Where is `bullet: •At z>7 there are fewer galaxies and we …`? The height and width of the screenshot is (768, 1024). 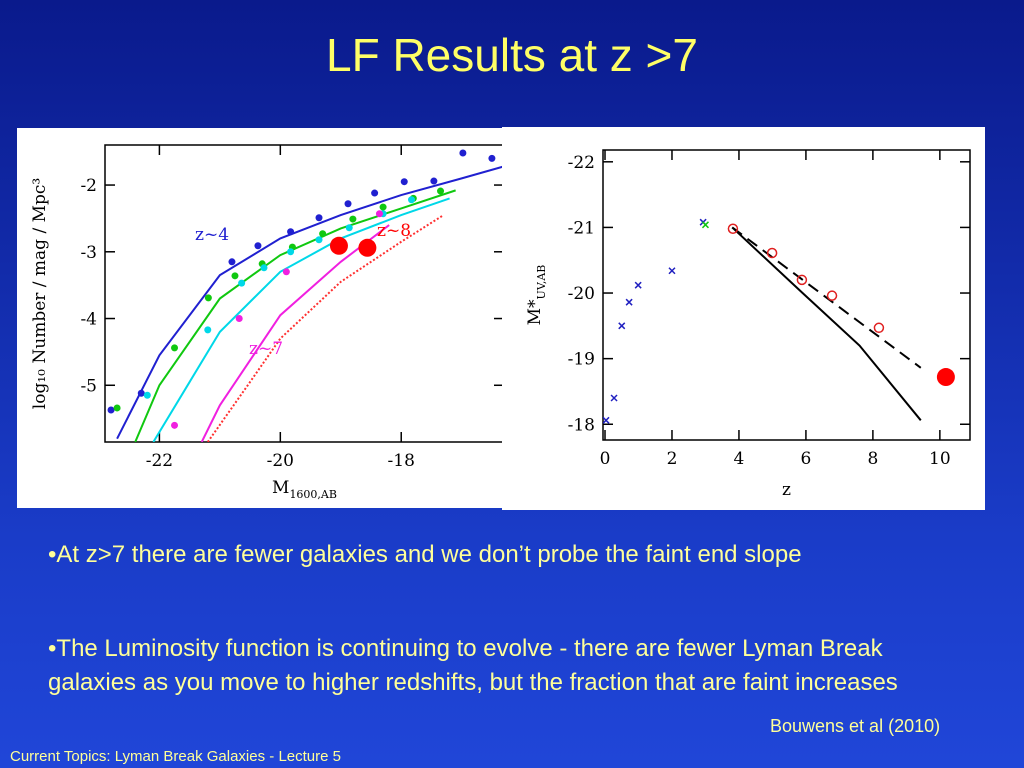 bullet: •At z>7 there are fewer galaxies and we … is located at coordinates (425, 554).